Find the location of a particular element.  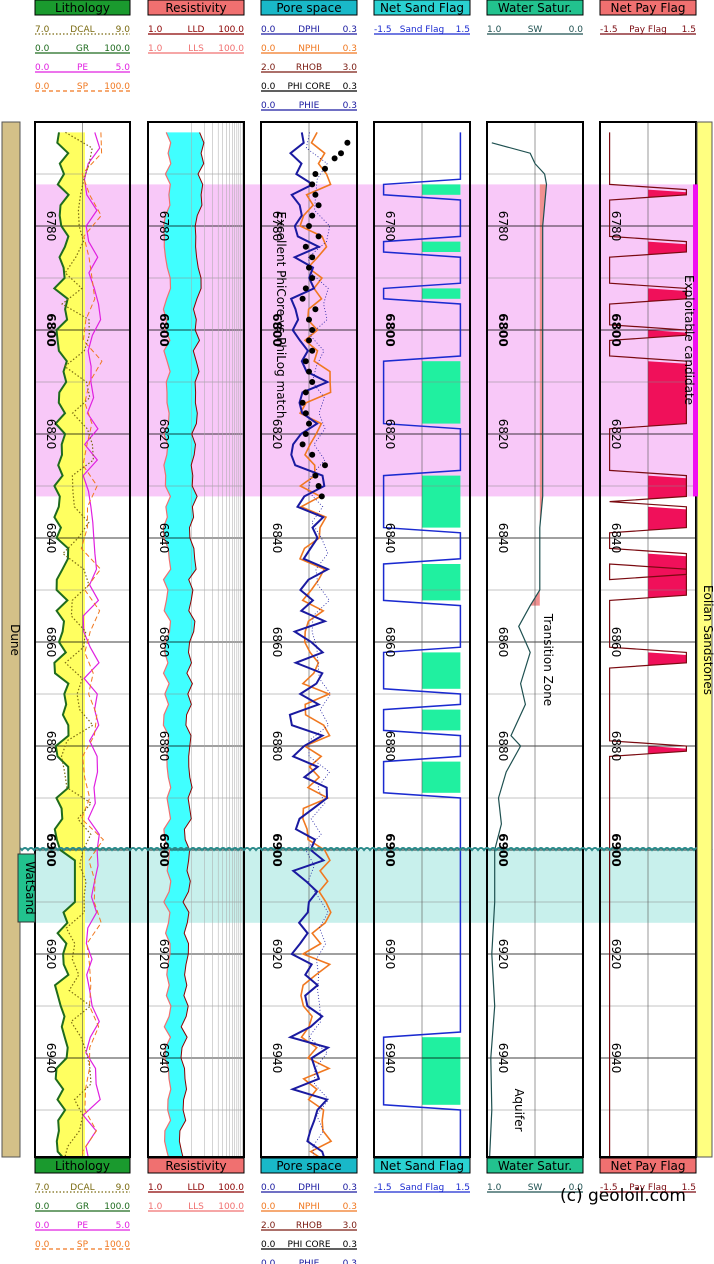

eolian-label: Eolian Sandstones is located at coordinates (707, 640).